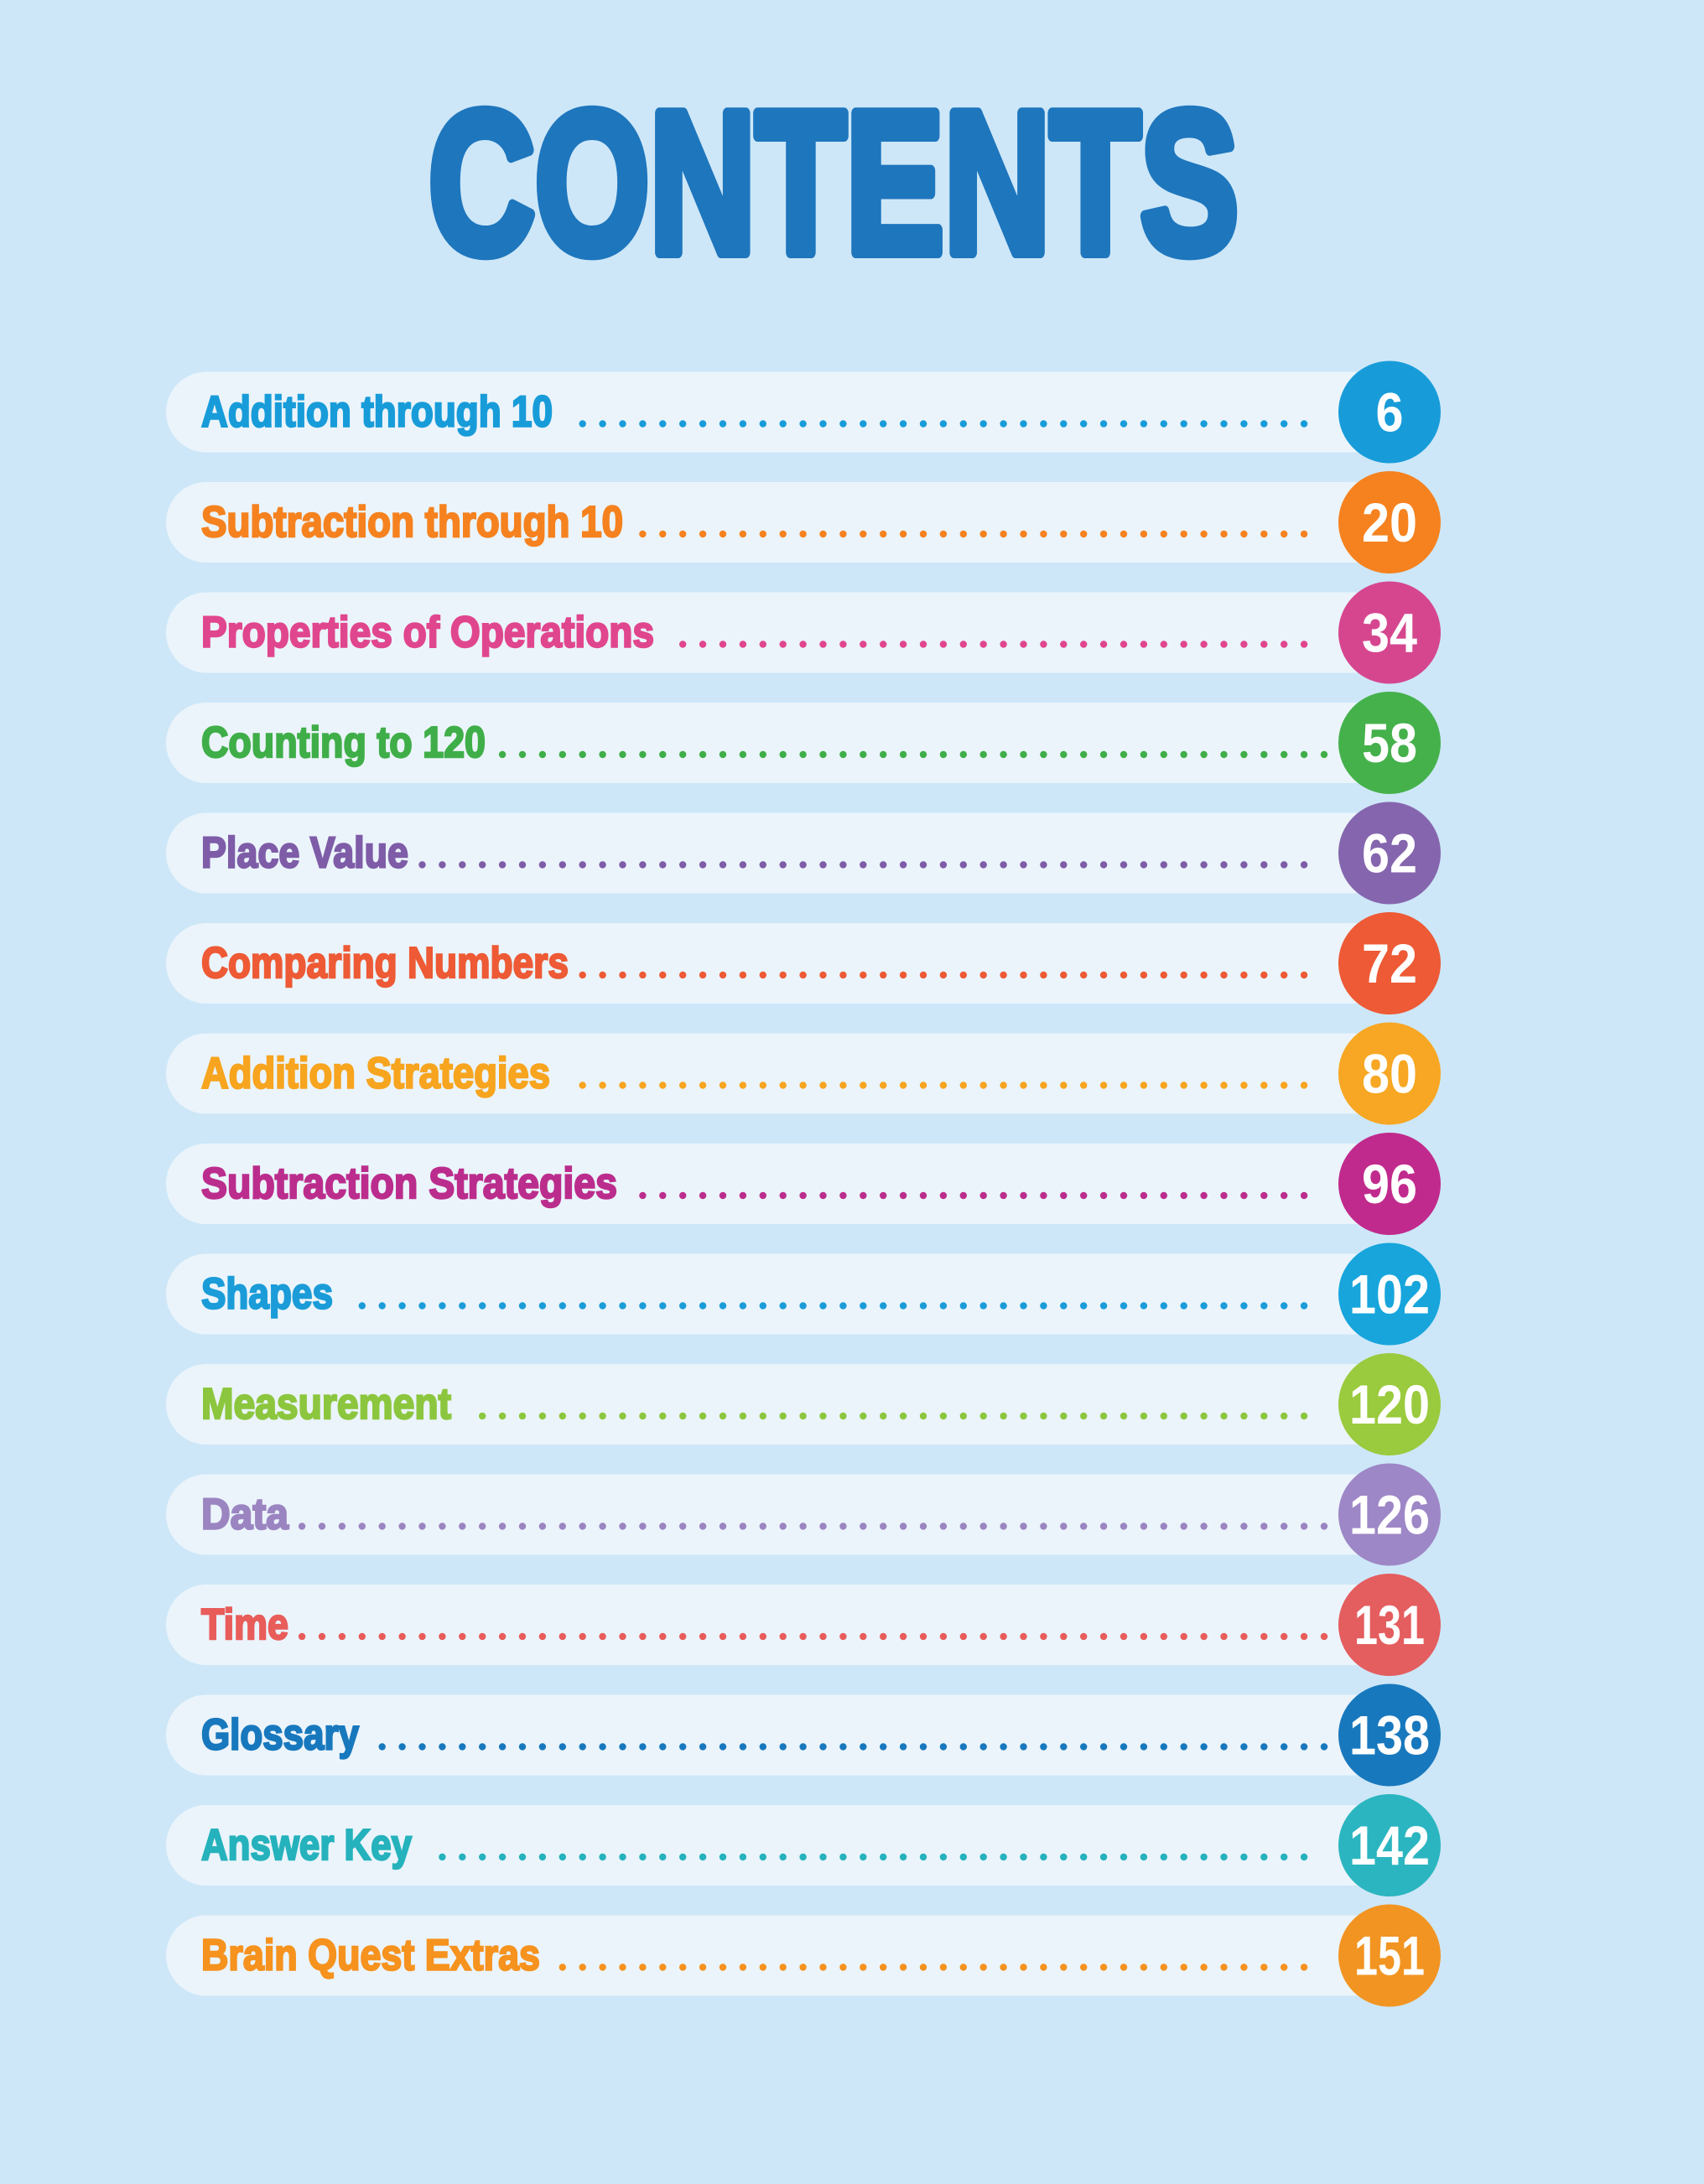  Describe the element at coordinates (412, 522) in the screenshot. I see `svg-text: Subtraction through 10` at that location.